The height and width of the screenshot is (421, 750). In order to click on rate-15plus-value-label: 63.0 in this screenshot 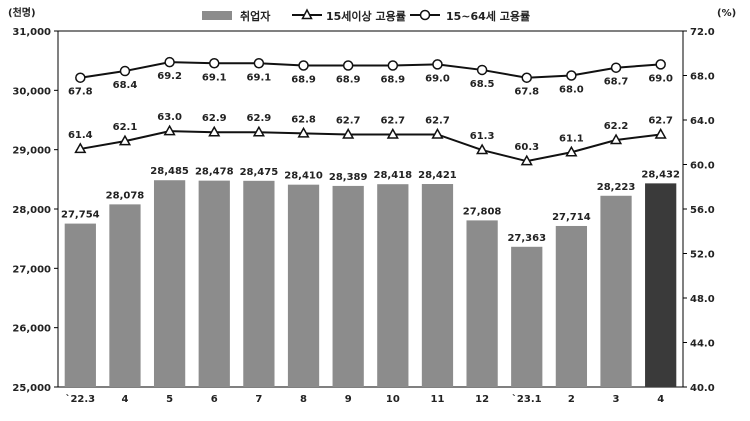, I will do `click(169, 117)`.